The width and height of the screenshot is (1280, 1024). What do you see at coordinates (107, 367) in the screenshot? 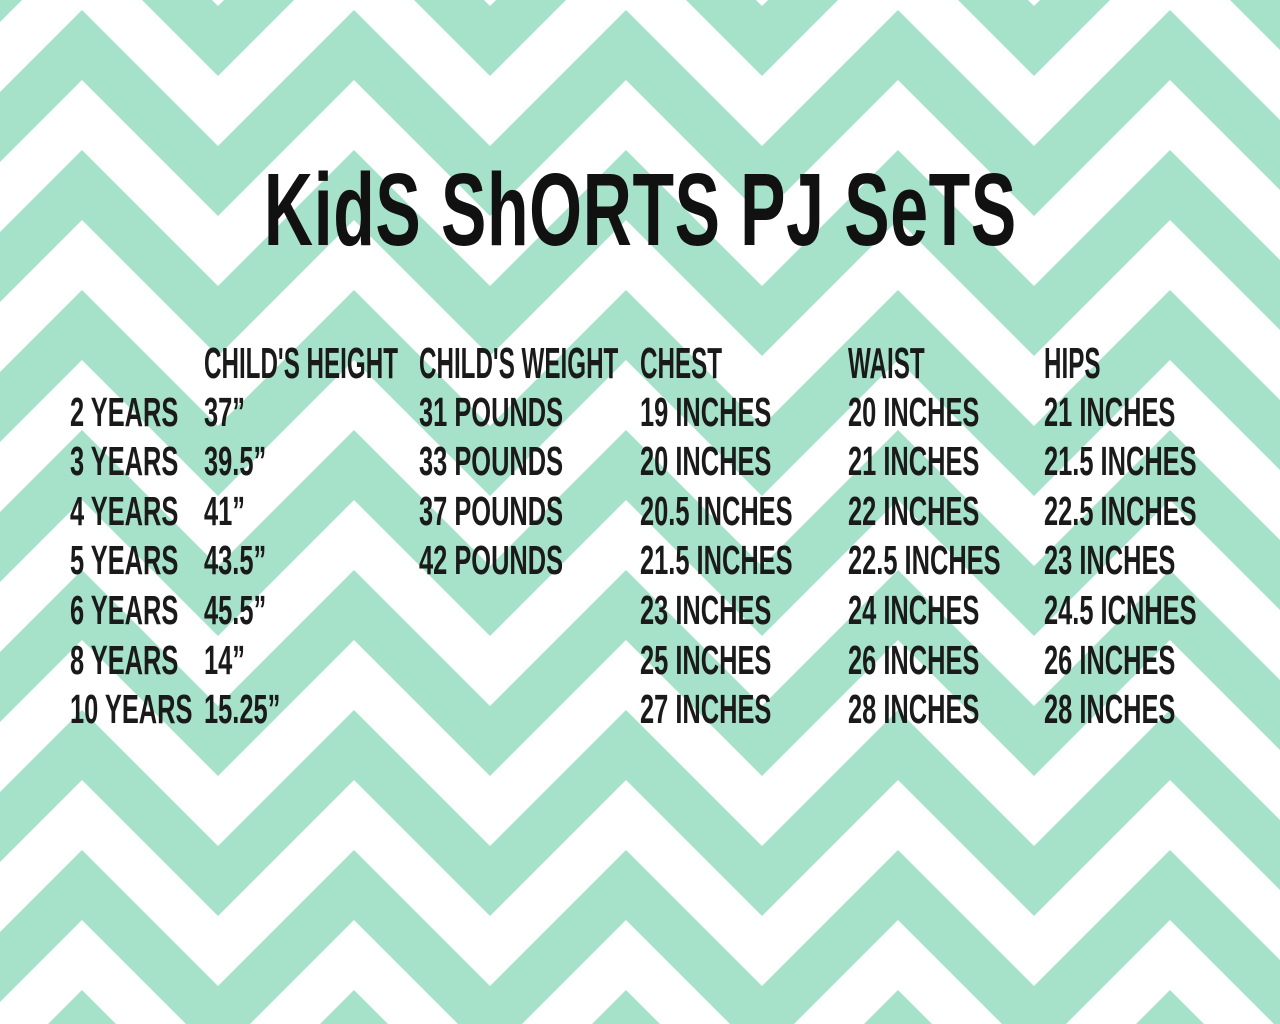
I see `table-header-age` at bounding box center [107, 367].